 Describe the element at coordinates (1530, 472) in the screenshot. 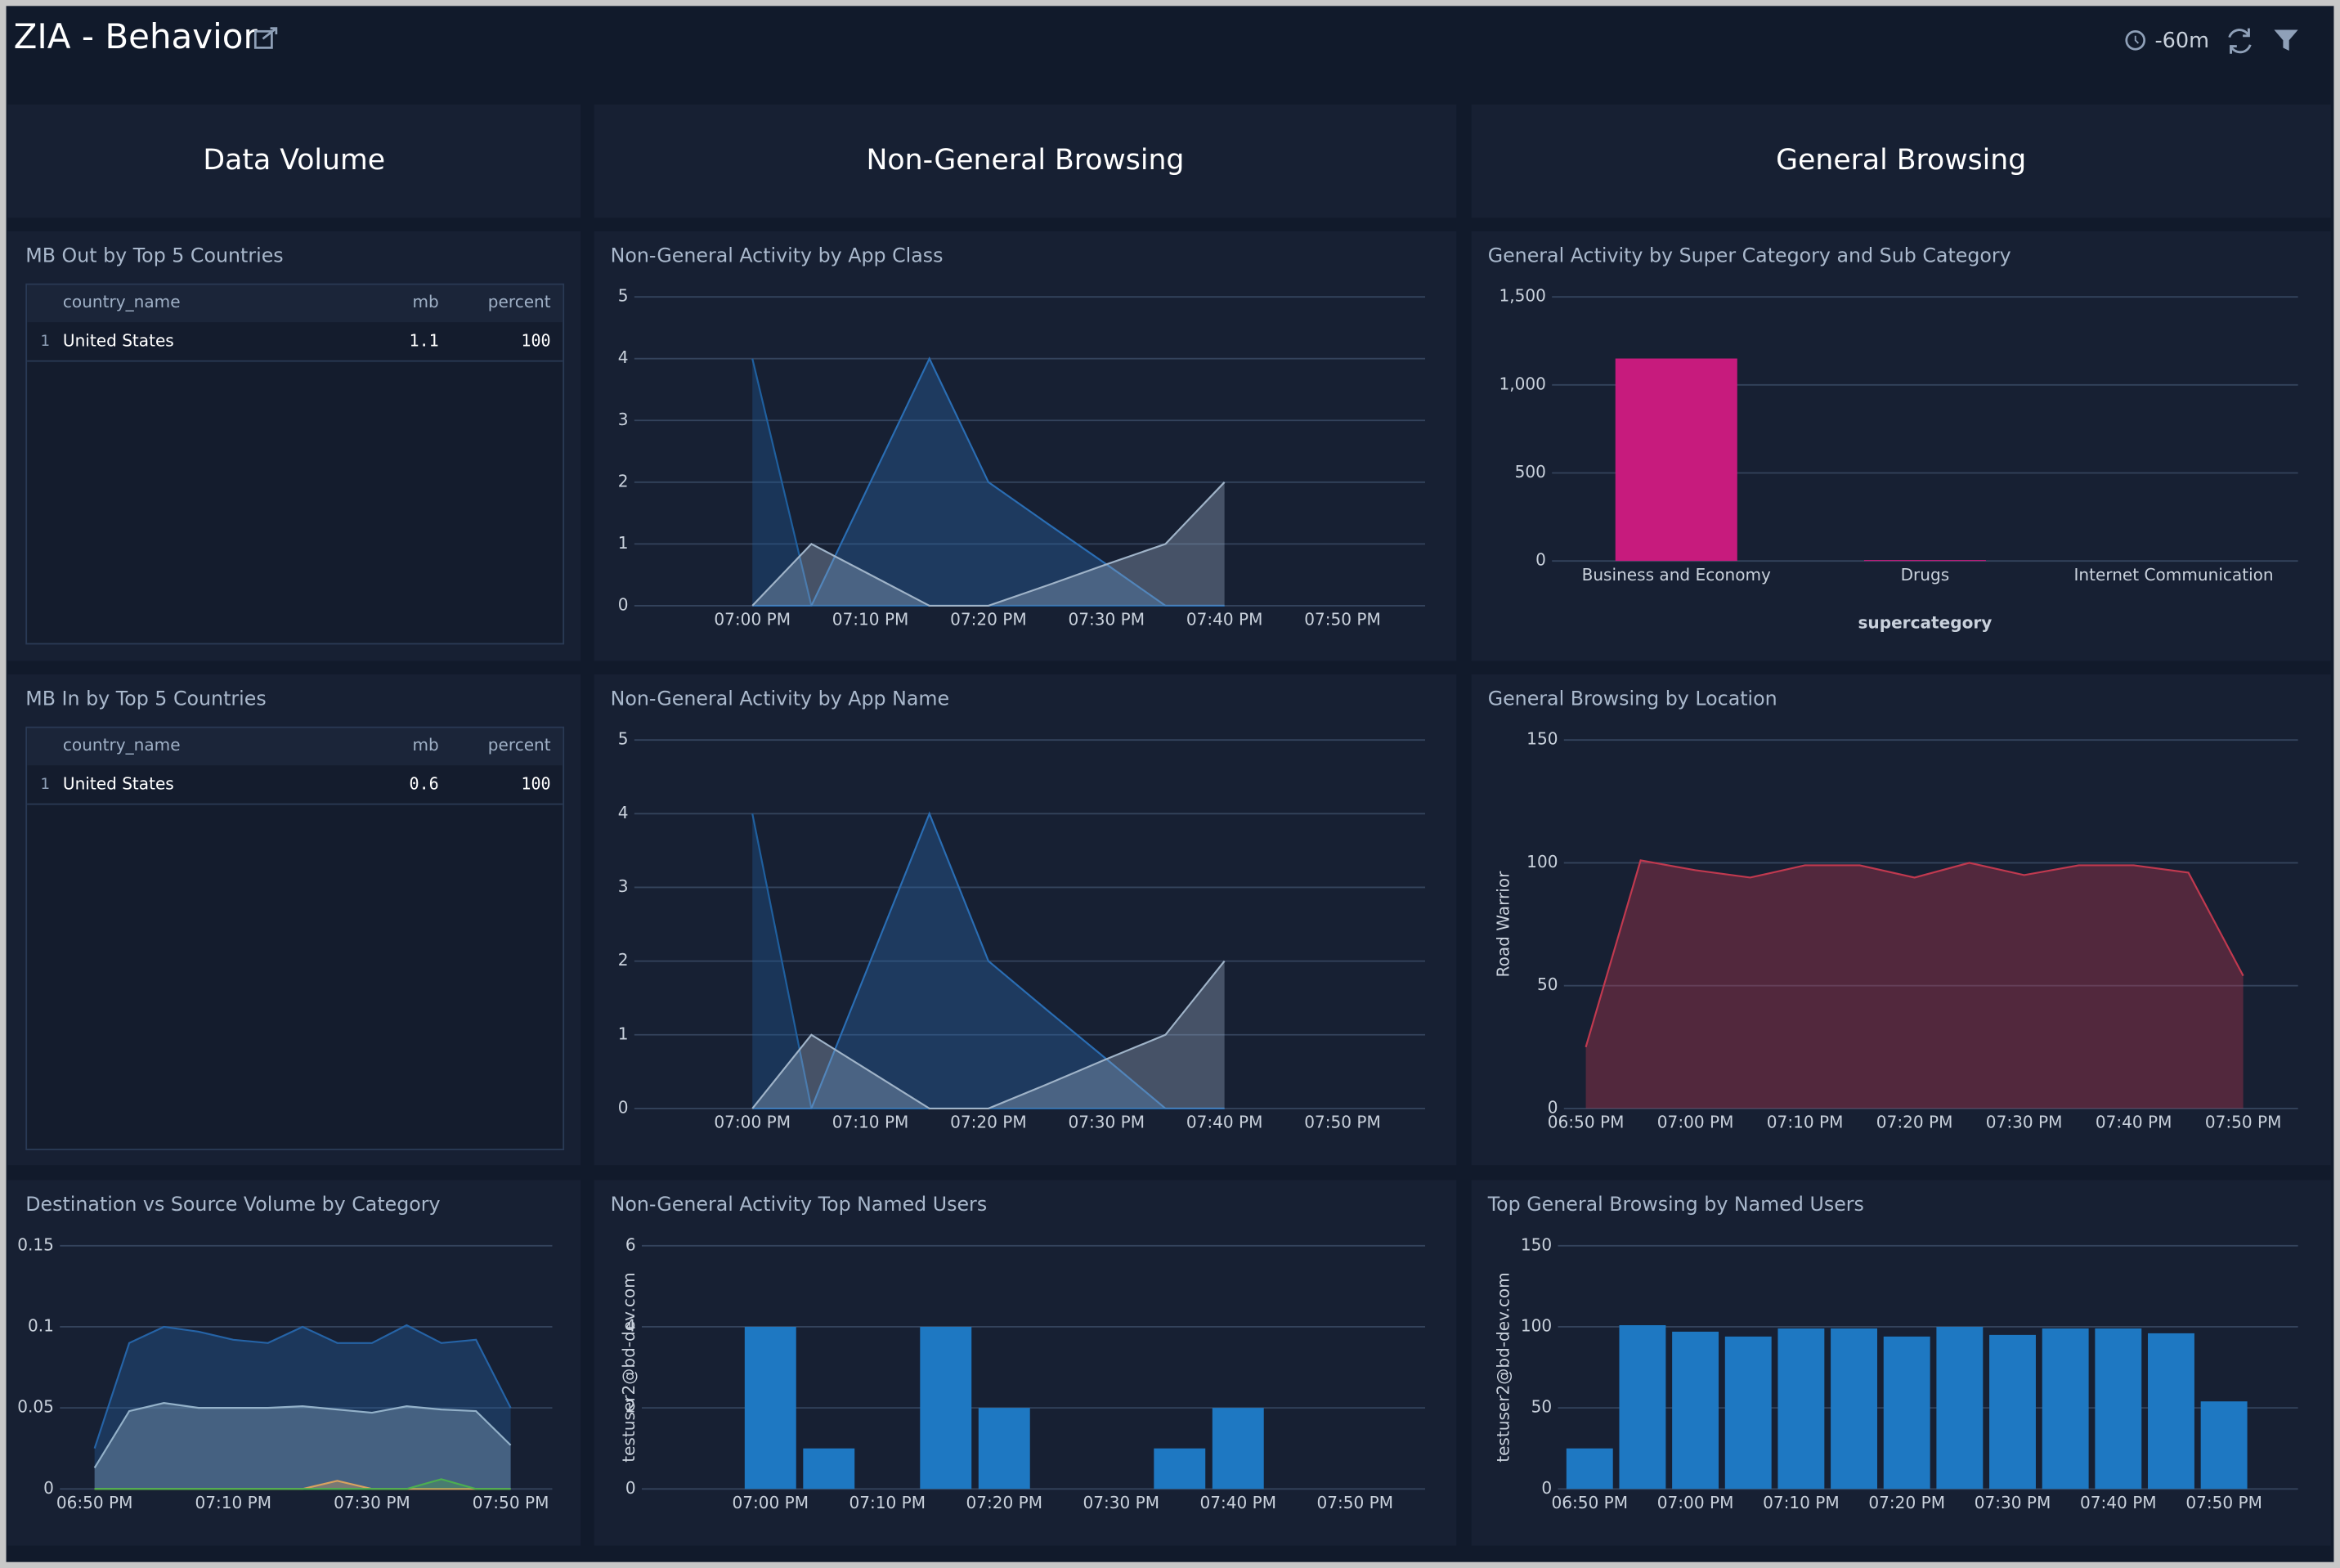

I see `y-tick-label: 500` at that location.